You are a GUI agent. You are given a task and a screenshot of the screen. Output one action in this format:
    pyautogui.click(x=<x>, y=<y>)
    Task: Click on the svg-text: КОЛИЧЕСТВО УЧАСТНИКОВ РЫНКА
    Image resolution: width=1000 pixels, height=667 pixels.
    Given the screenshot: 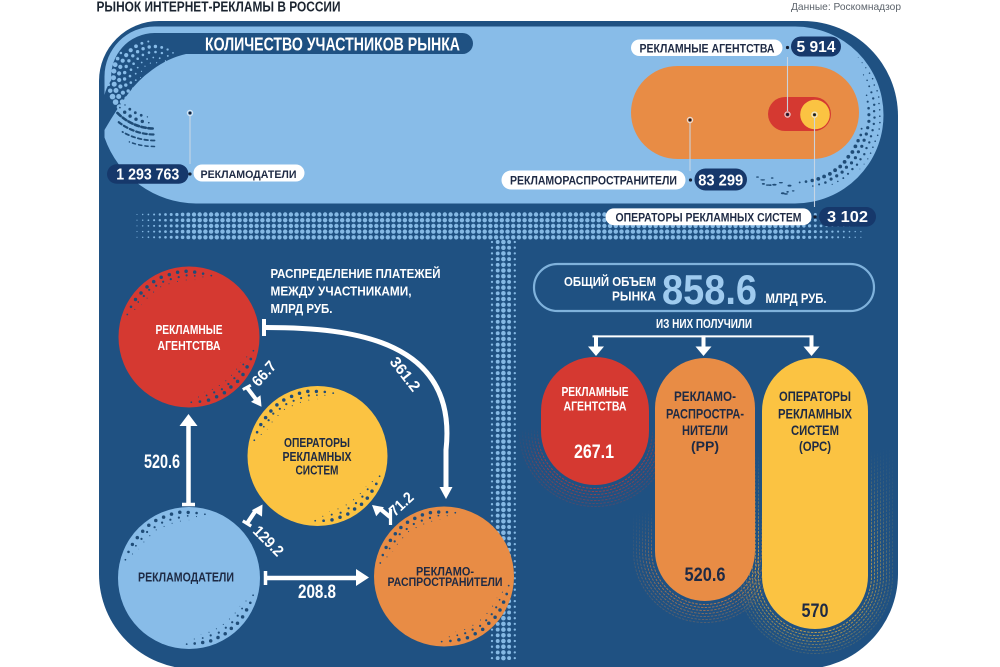 What is the action you would take?
    pyautogui.click(x=332, y=44)
    